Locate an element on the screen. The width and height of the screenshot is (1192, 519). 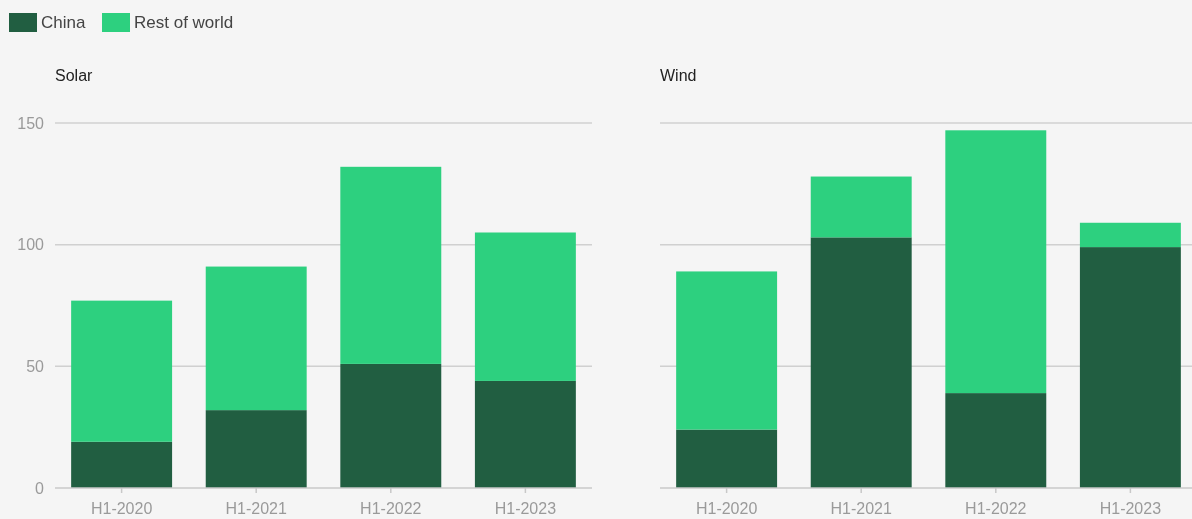
y-tick-label: 150 is located at coordinates (31, 123).